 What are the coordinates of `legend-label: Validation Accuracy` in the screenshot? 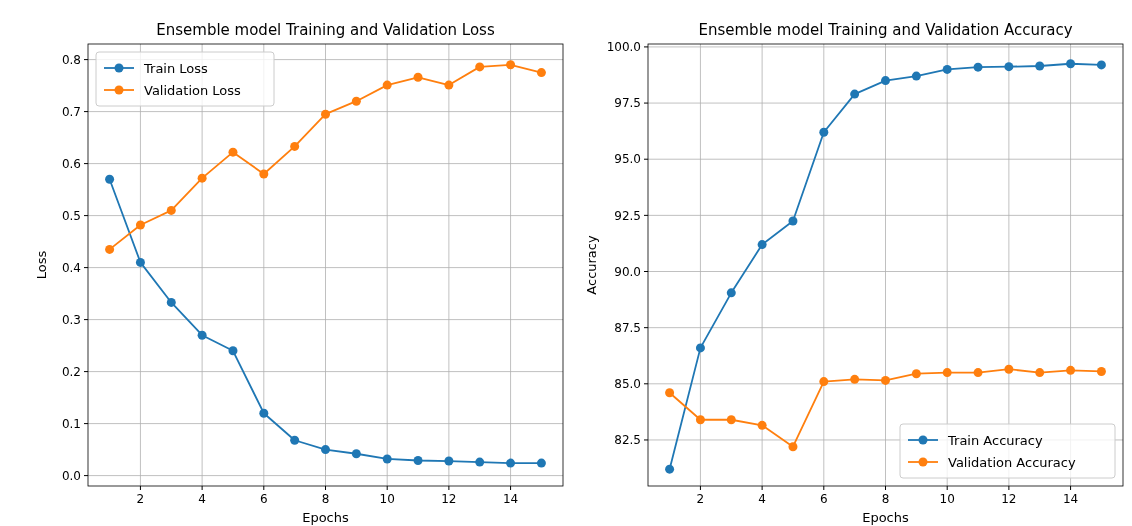 It's located at (1012, 462).